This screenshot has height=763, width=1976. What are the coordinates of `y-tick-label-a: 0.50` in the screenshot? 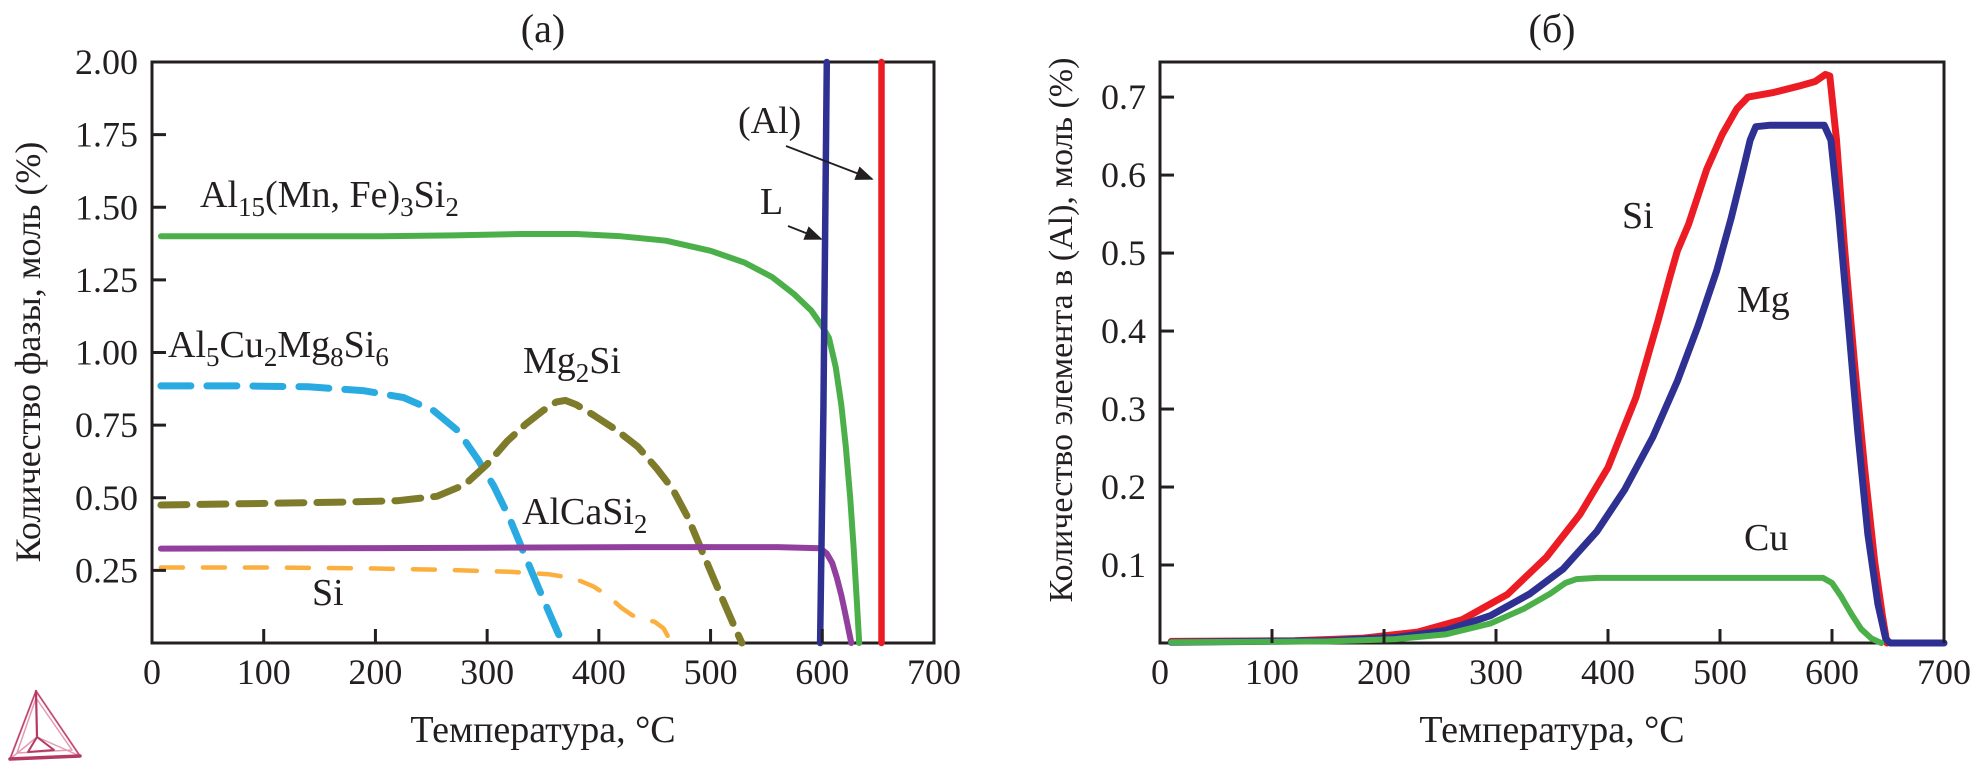 It's located at (106, 498).